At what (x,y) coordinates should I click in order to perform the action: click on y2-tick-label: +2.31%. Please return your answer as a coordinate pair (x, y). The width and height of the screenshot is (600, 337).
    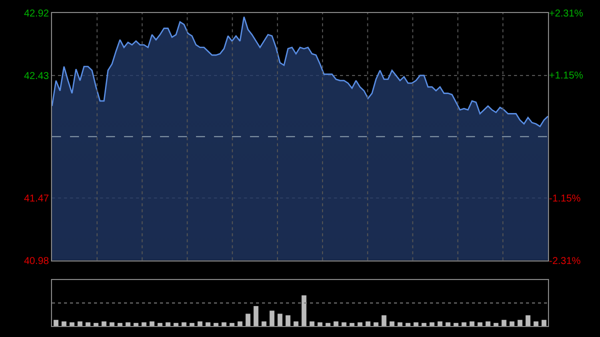
    Looking at the image, I should click on (566, 14).